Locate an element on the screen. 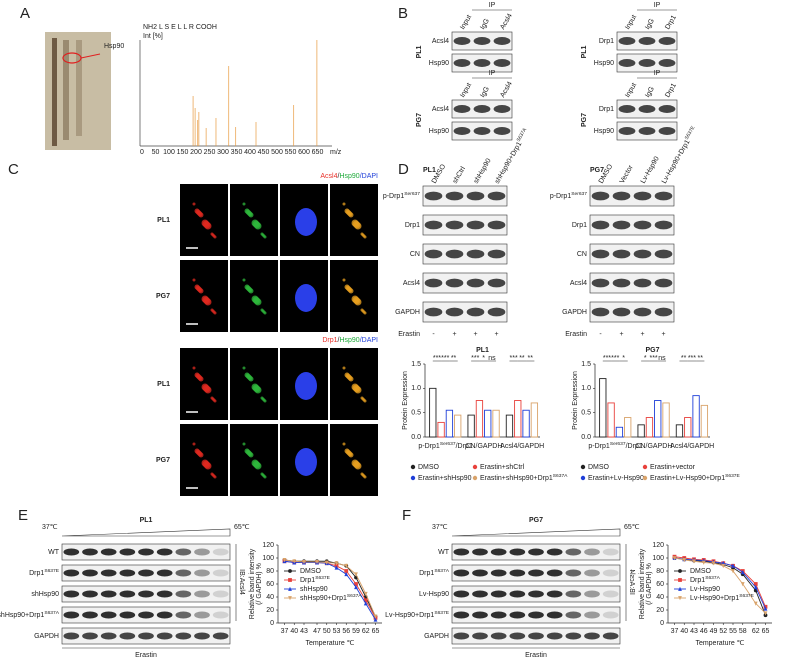 The height and width of the screenshot is (661, 788). y-axis-label: Relative band intensity is located at coordinates (252, 583).